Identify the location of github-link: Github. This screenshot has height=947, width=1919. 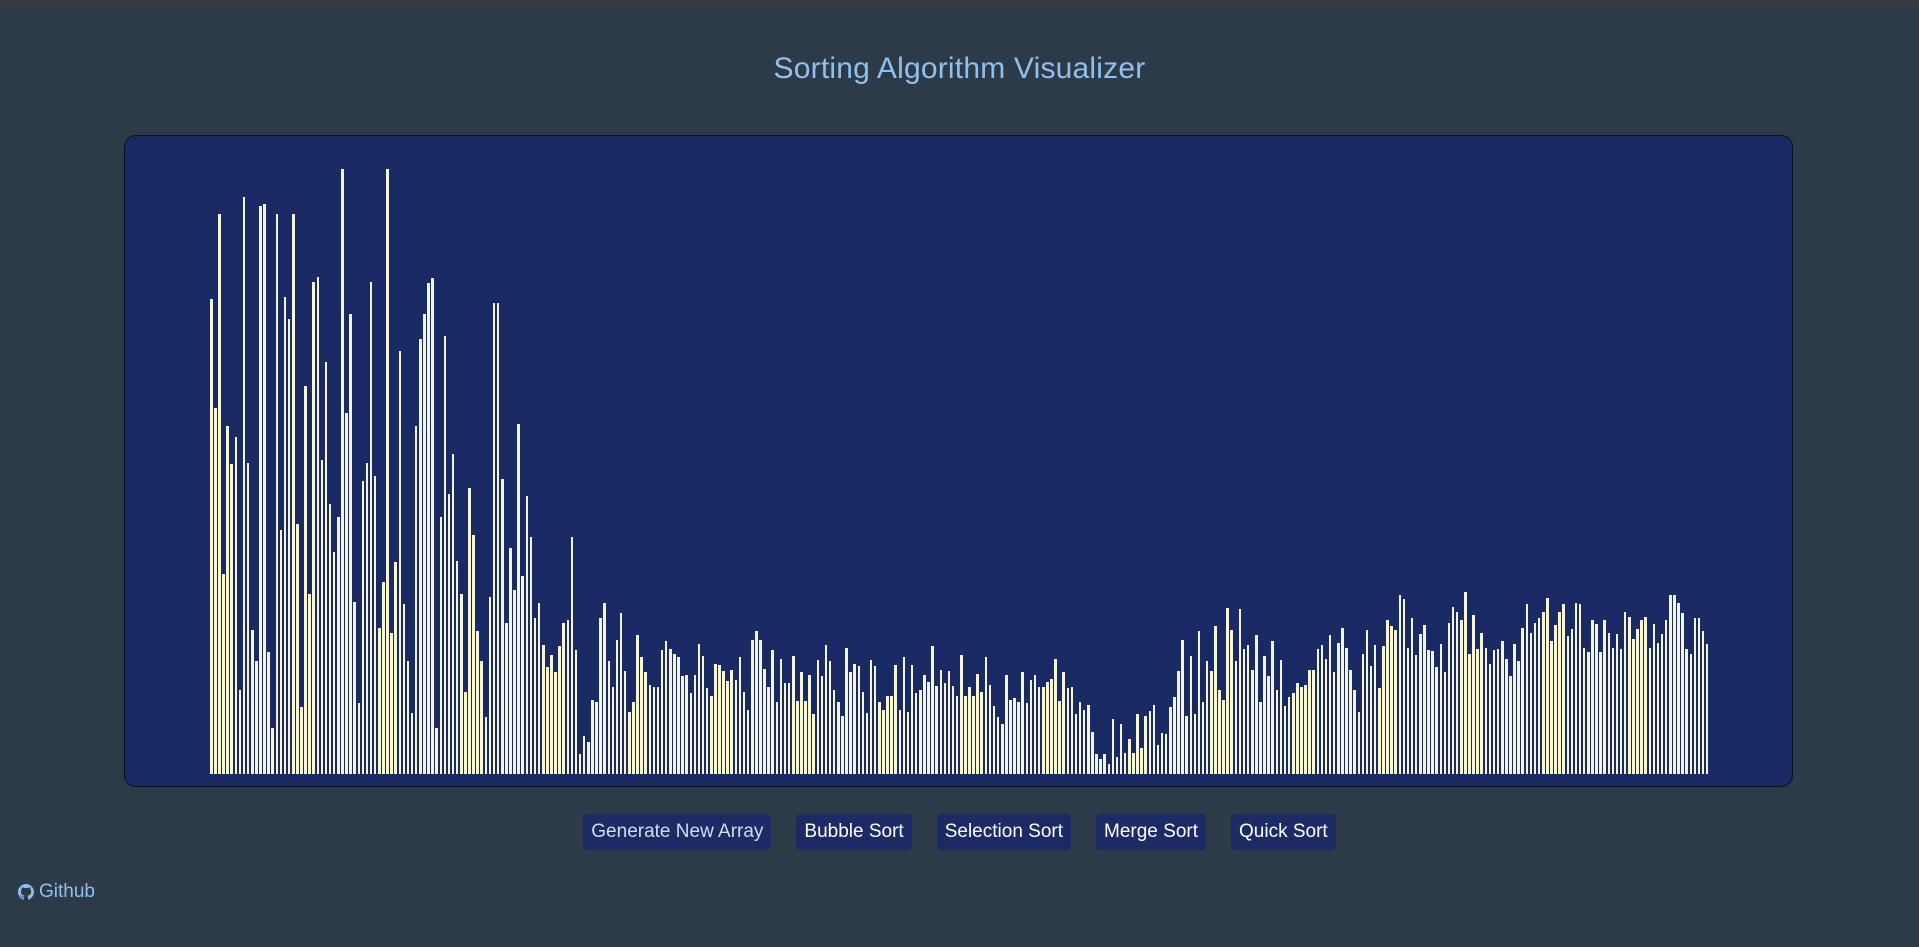
(56, 892).